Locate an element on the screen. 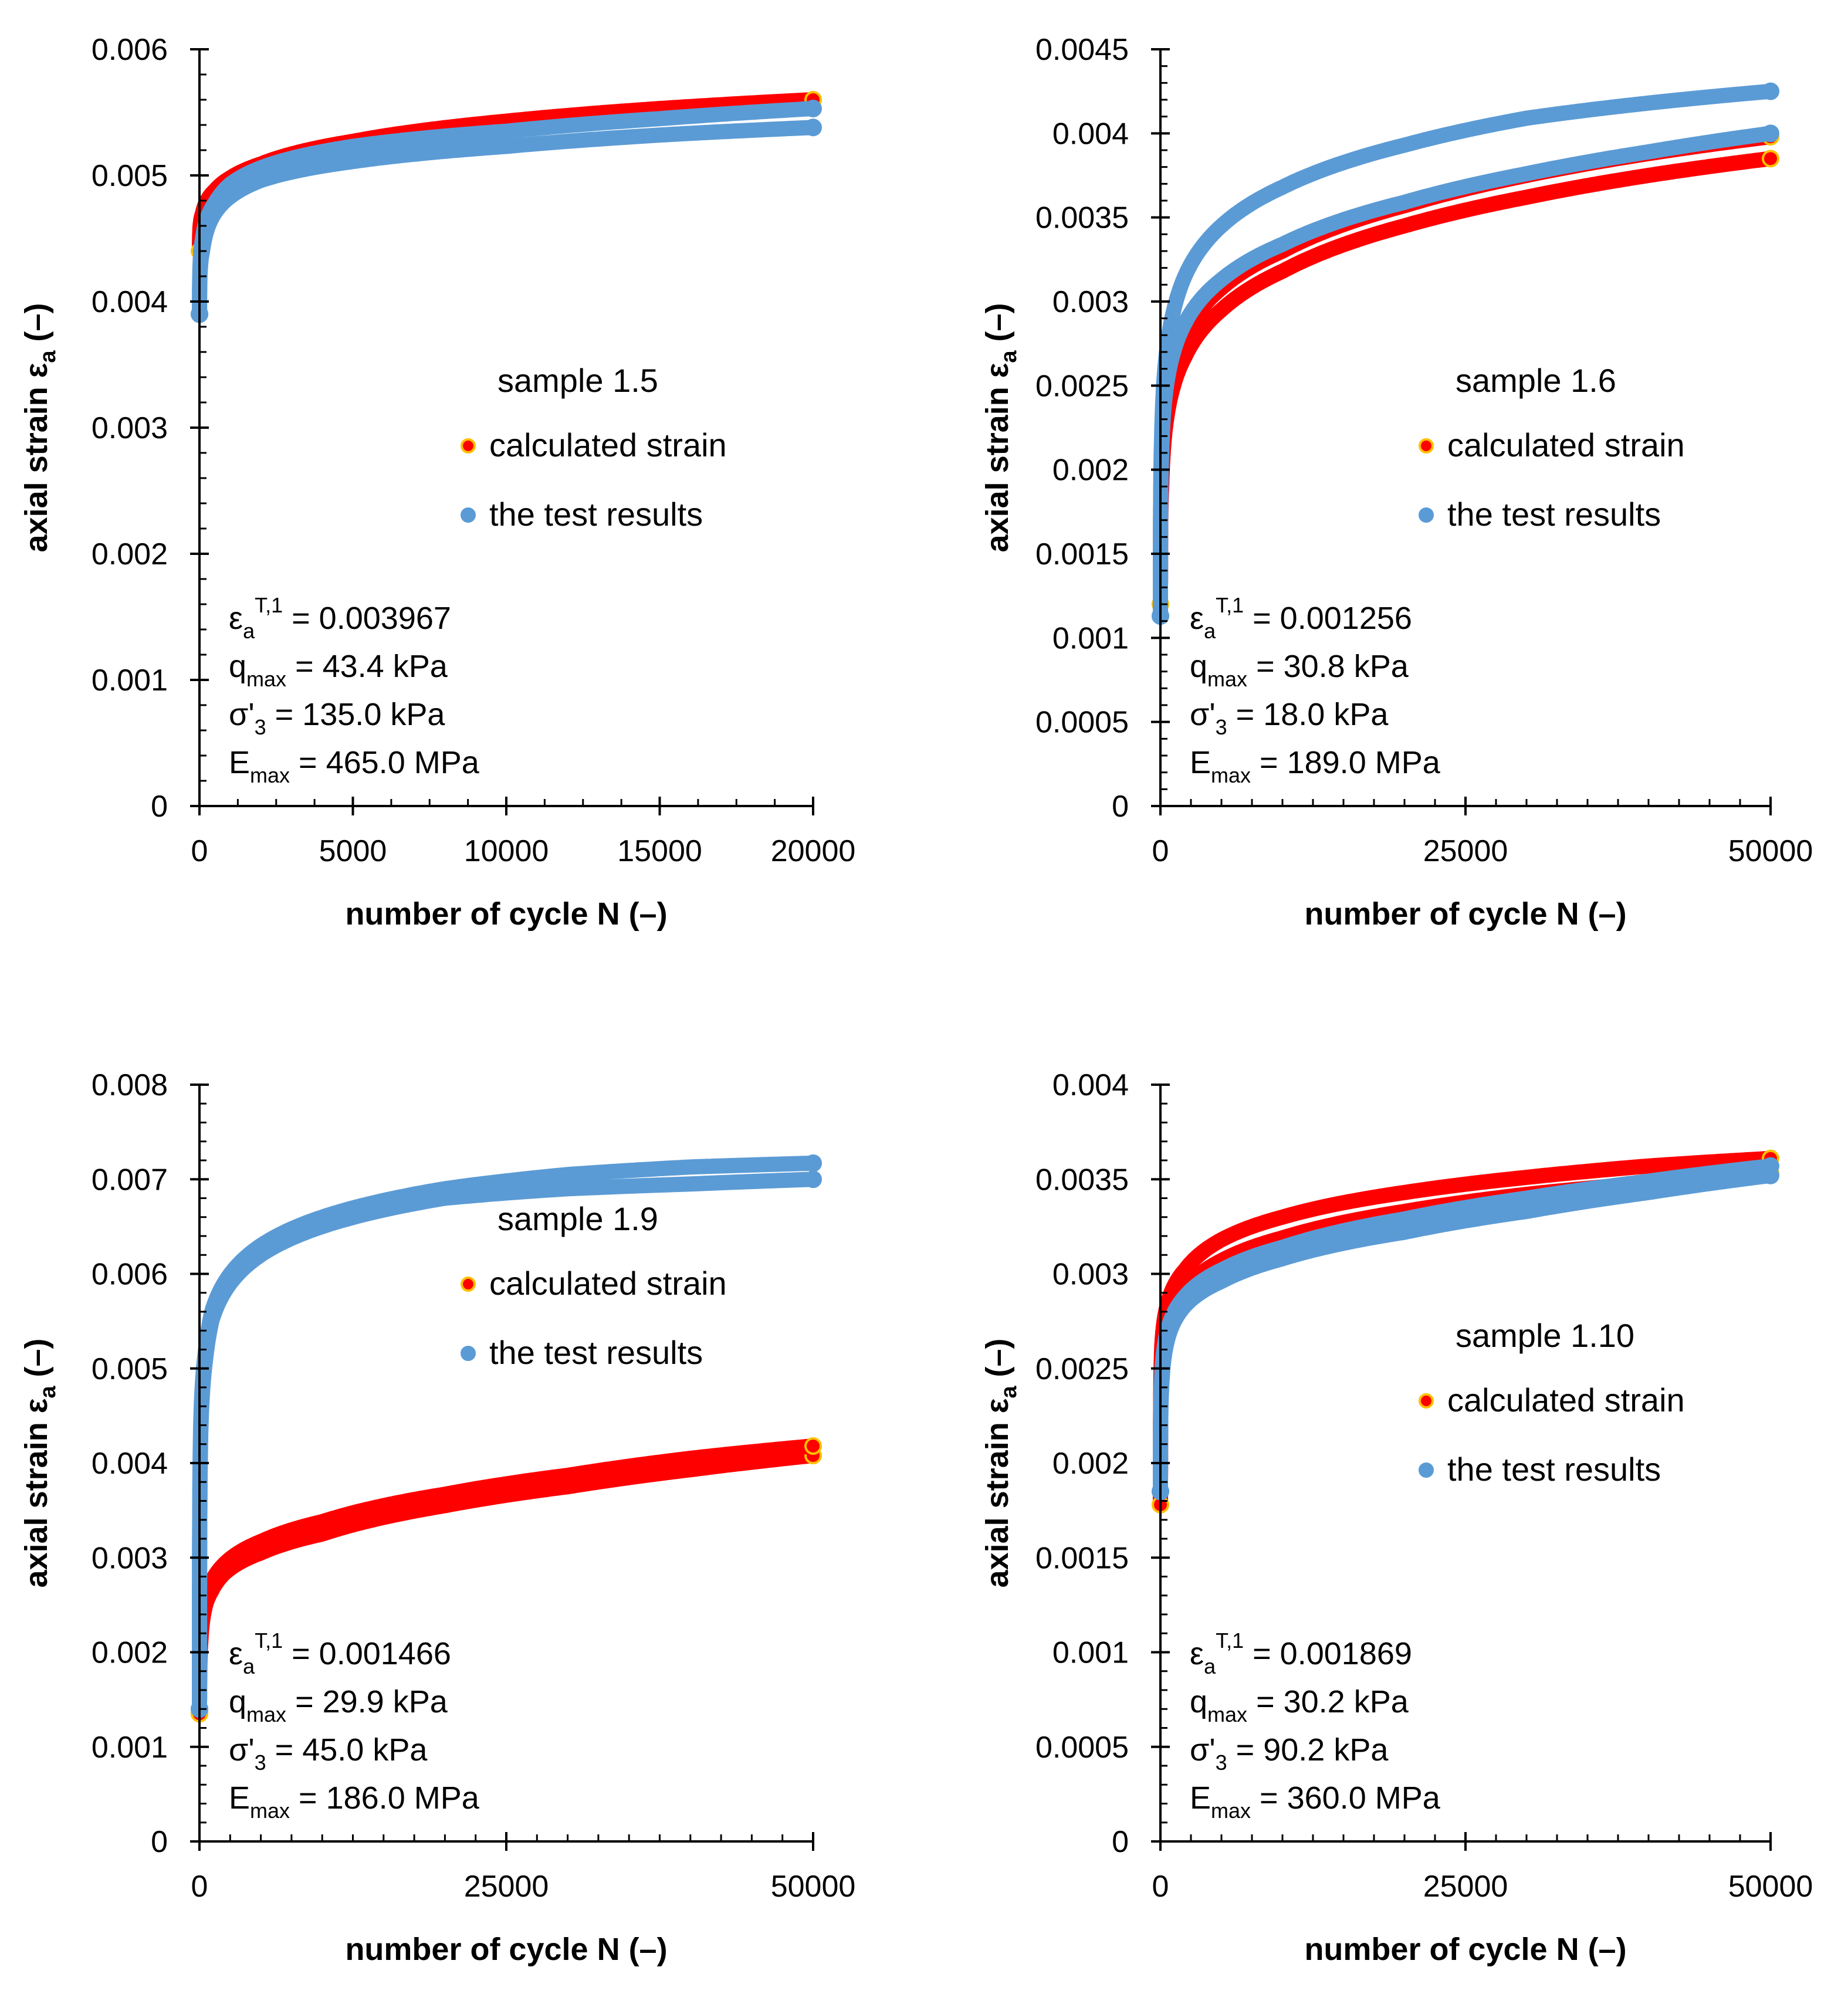 Image resolution: width=1848 pixels, height=2001 pixels. param-line: εaT,1 = 0.001869 is located at coordinates (1301, 1653).